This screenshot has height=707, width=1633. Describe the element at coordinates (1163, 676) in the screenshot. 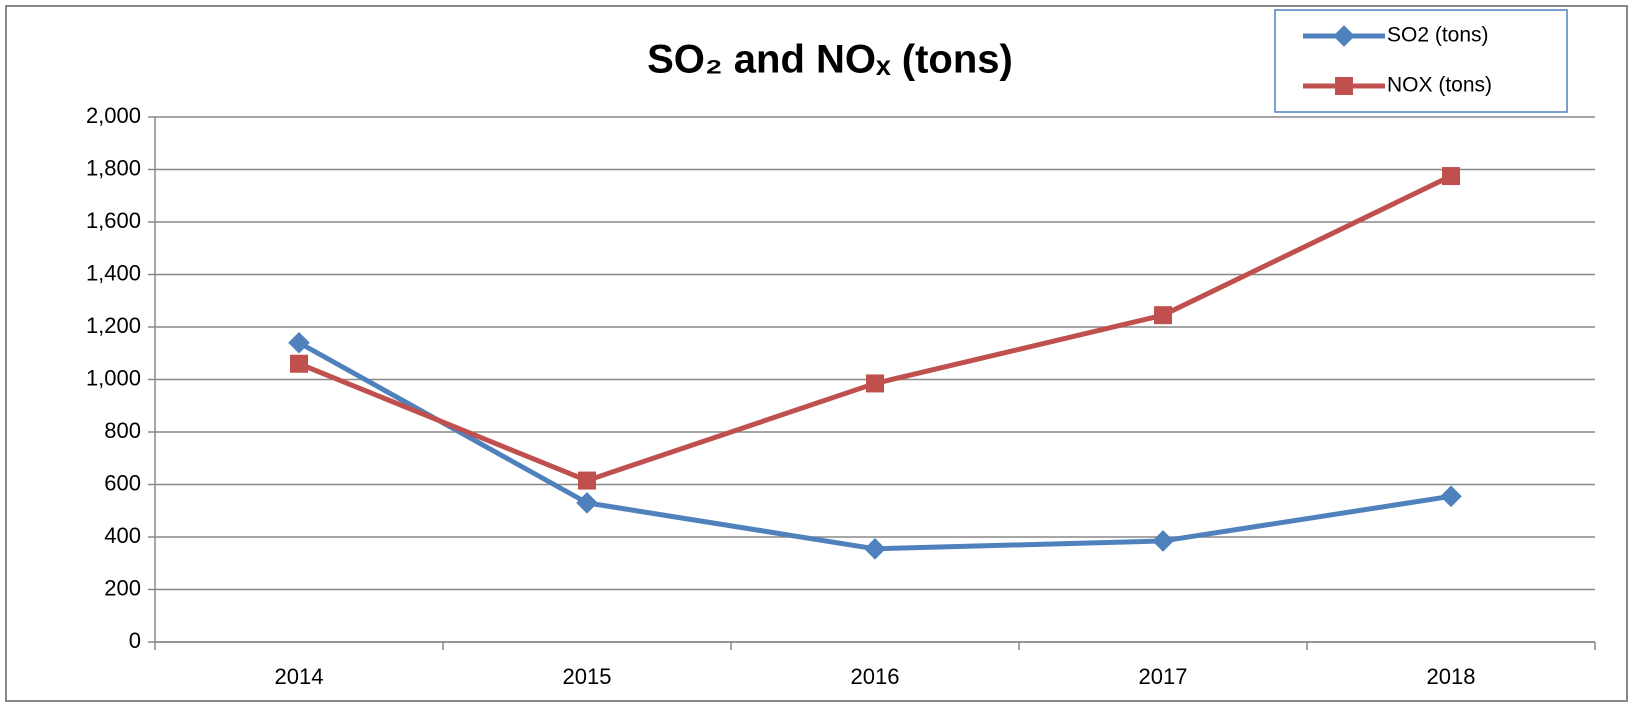

I see `x-tick-label: 2017` at that location.